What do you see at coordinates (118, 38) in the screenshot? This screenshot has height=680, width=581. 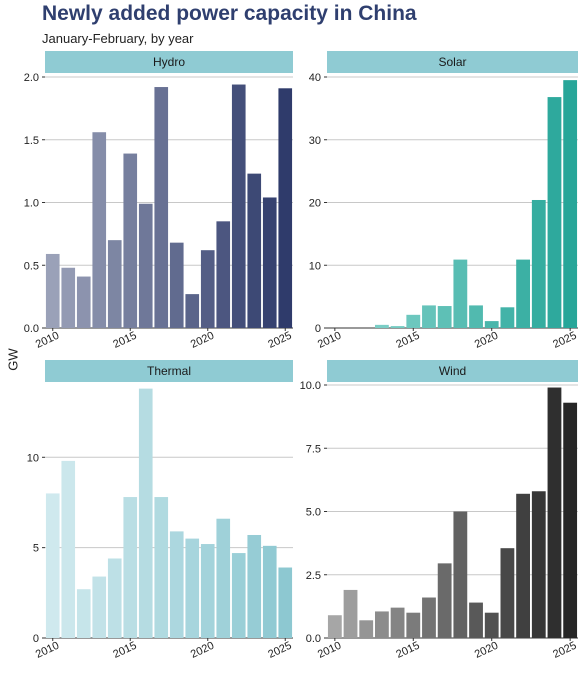 I see `chart-subtitle: January-February, by year` at bounding box center [118, 38].